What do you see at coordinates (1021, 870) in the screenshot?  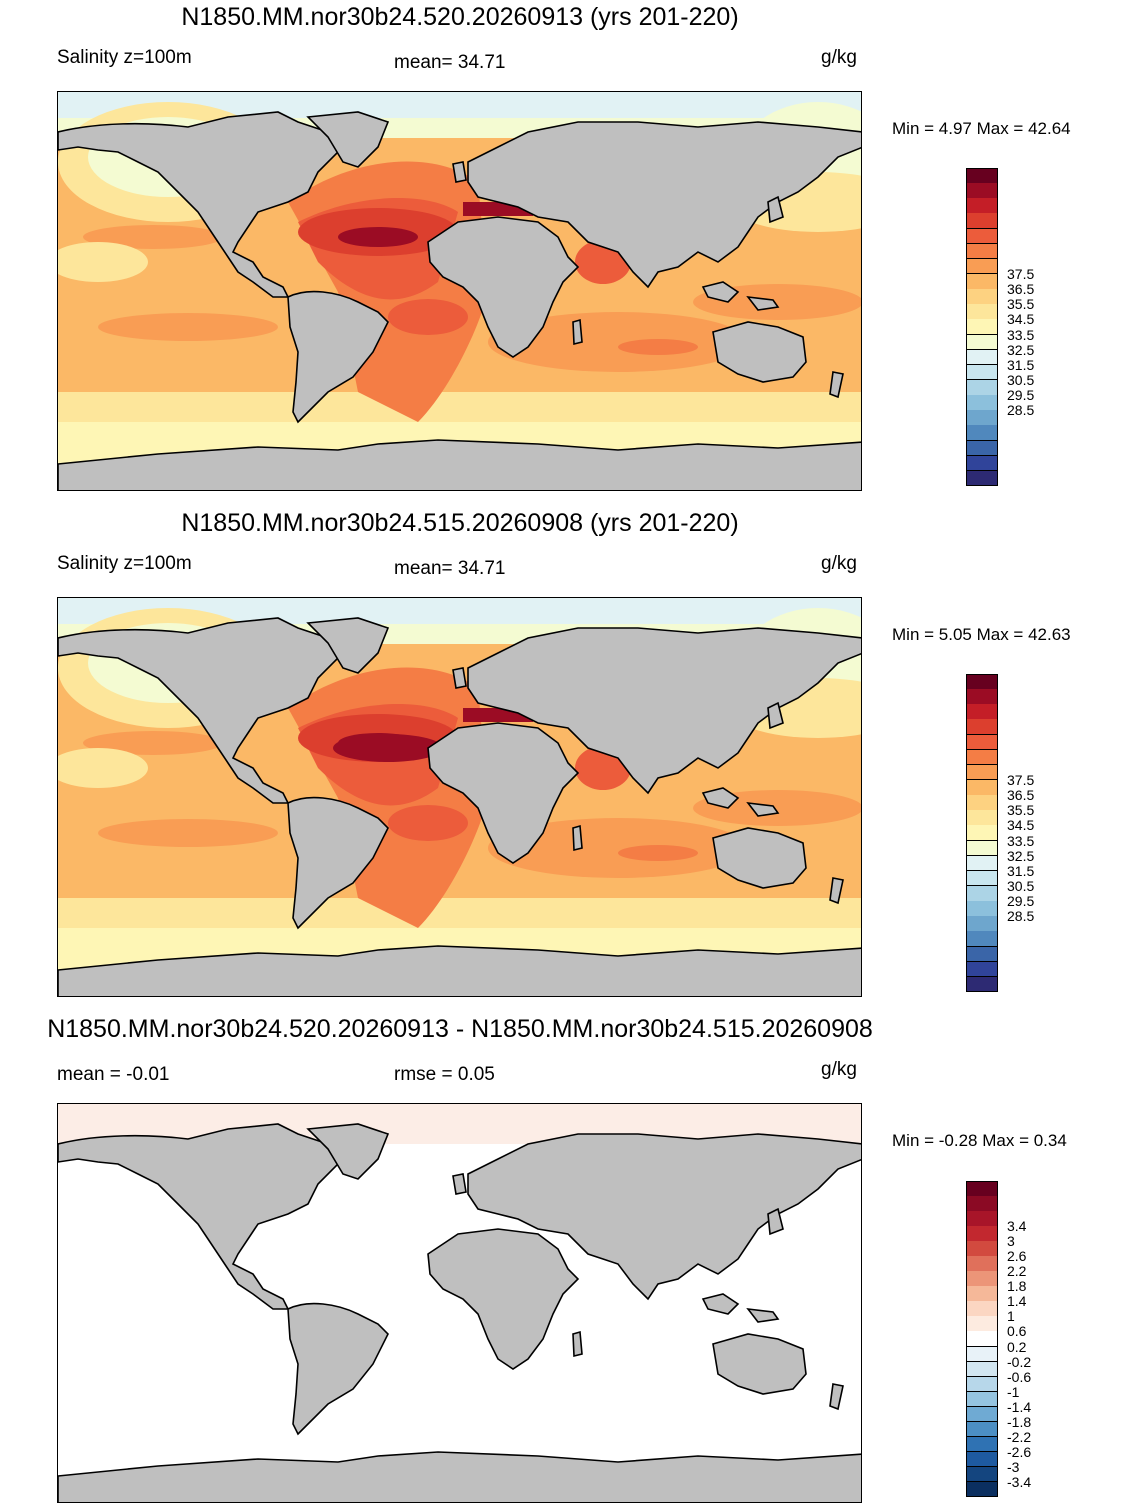 I see `colorbar-tick-label: 31.5` at bounding box center [1021, 870].